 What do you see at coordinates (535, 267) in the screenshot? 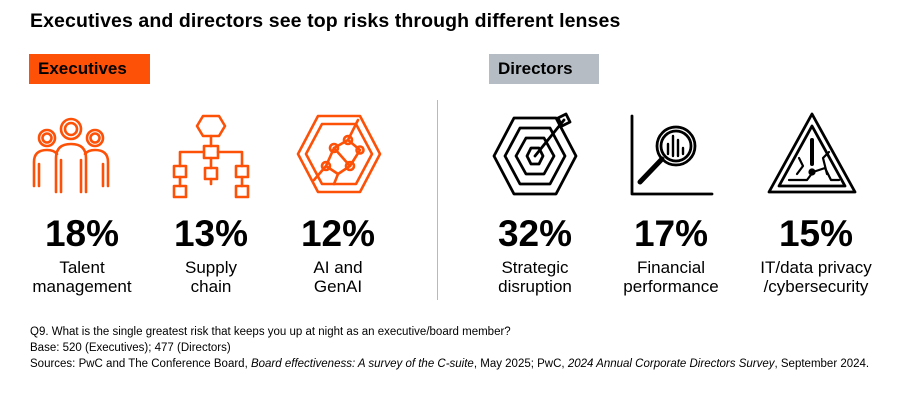
I see `stat-label-line1: Strategic` at bounding box center [535, 267].